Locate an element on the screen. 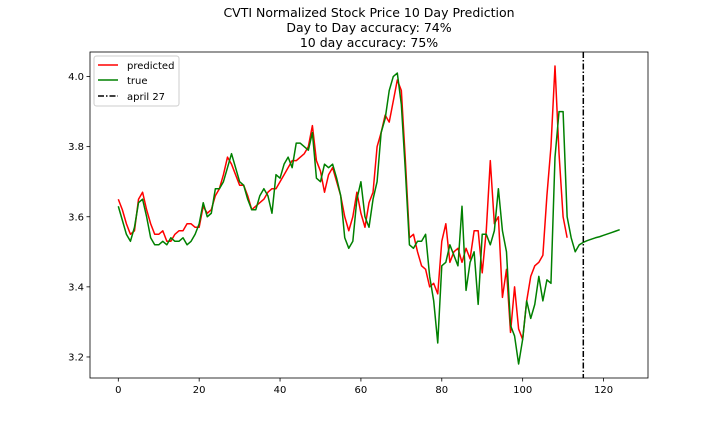  legend: predicted true april 27 is located at coordinates (136, 81).